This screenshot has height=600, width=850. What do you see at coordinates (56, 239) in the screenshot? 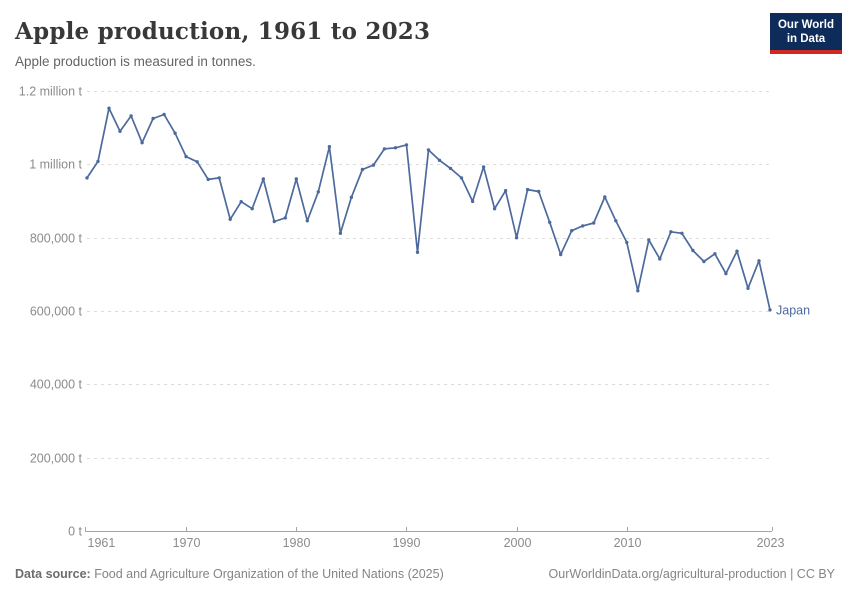
I see `y-tick-label: 800,000 t` at bounding box center [56, 239].